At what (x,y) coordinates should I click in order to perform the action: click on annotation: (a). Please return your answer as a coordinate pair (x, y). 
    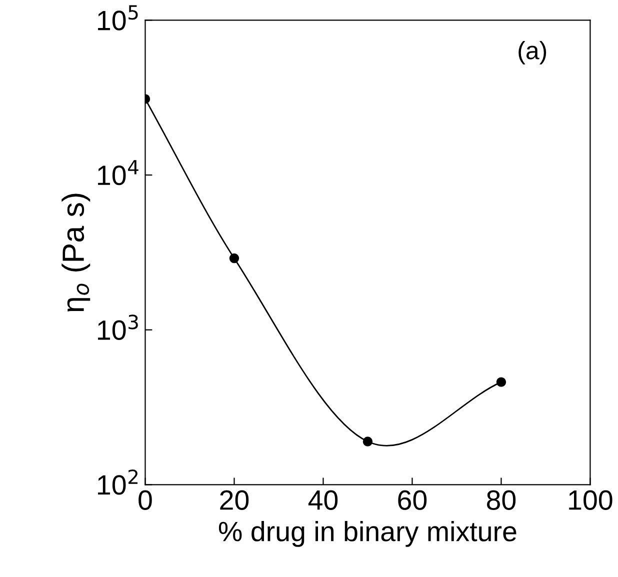
    Looking at the image, I should click on (532, 52).